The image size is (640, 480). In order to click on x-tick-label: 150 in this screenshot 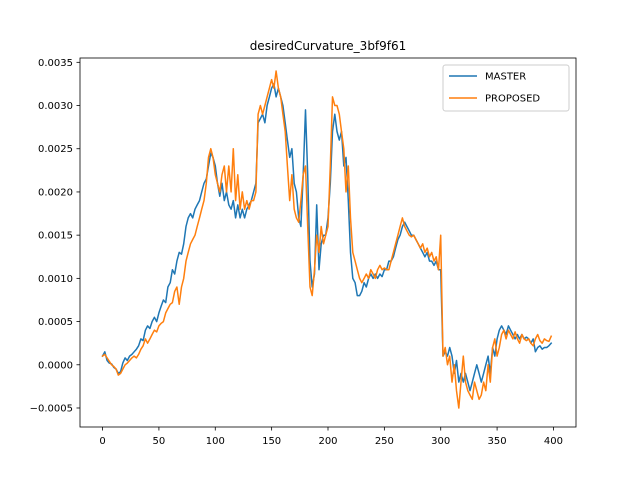, I will do `click(271, 441)`.